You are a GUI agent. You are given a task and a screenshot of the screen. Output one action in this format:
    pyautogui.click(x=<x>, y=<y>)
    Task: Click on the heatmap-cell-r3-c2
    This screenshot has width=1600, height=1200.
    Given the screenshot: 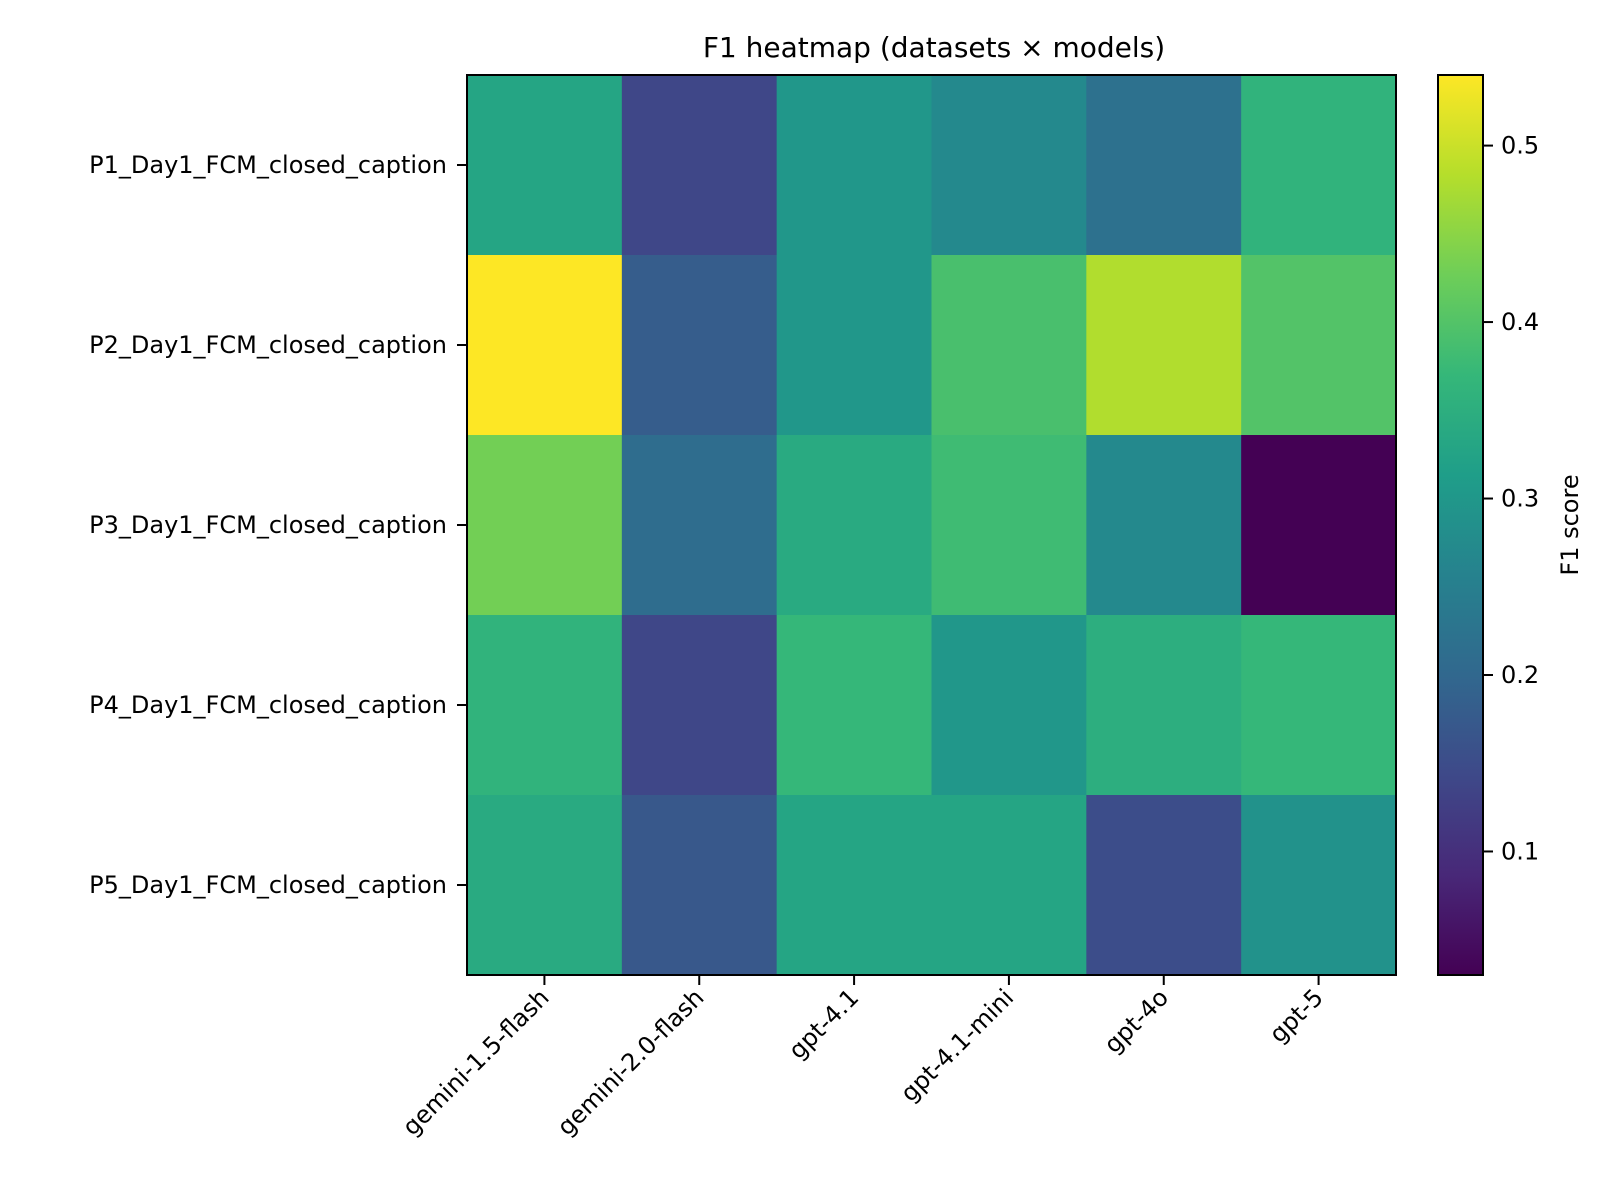 What is the action you would take?
    pyautogui.click(x=699, y=525)
    